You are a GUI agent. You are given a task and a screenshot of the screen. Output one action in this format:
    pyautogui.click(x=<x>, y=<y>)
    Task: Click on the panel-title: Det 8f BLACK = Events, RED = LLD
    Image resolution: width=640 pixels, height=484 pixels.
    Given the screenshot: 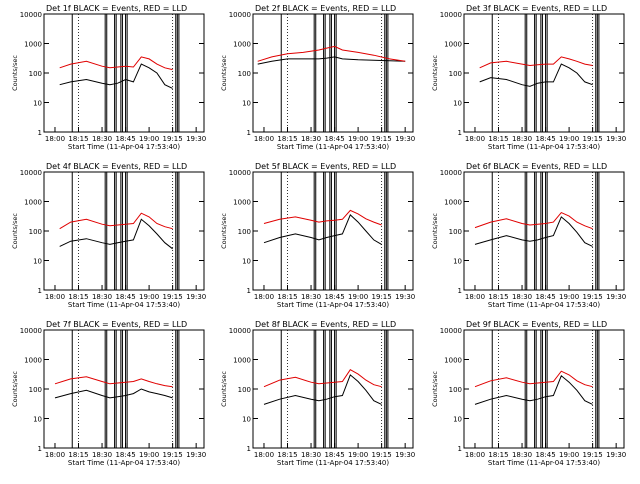 What is the action you would take?
    pyautogui.click(x=325, y=324)
    